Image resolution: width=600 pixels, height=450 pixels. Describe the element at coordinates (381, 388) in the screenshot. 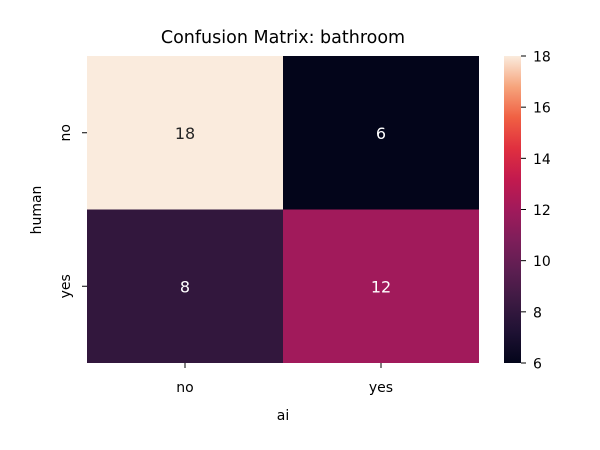

I see `x-tick-label: yes` at that location.